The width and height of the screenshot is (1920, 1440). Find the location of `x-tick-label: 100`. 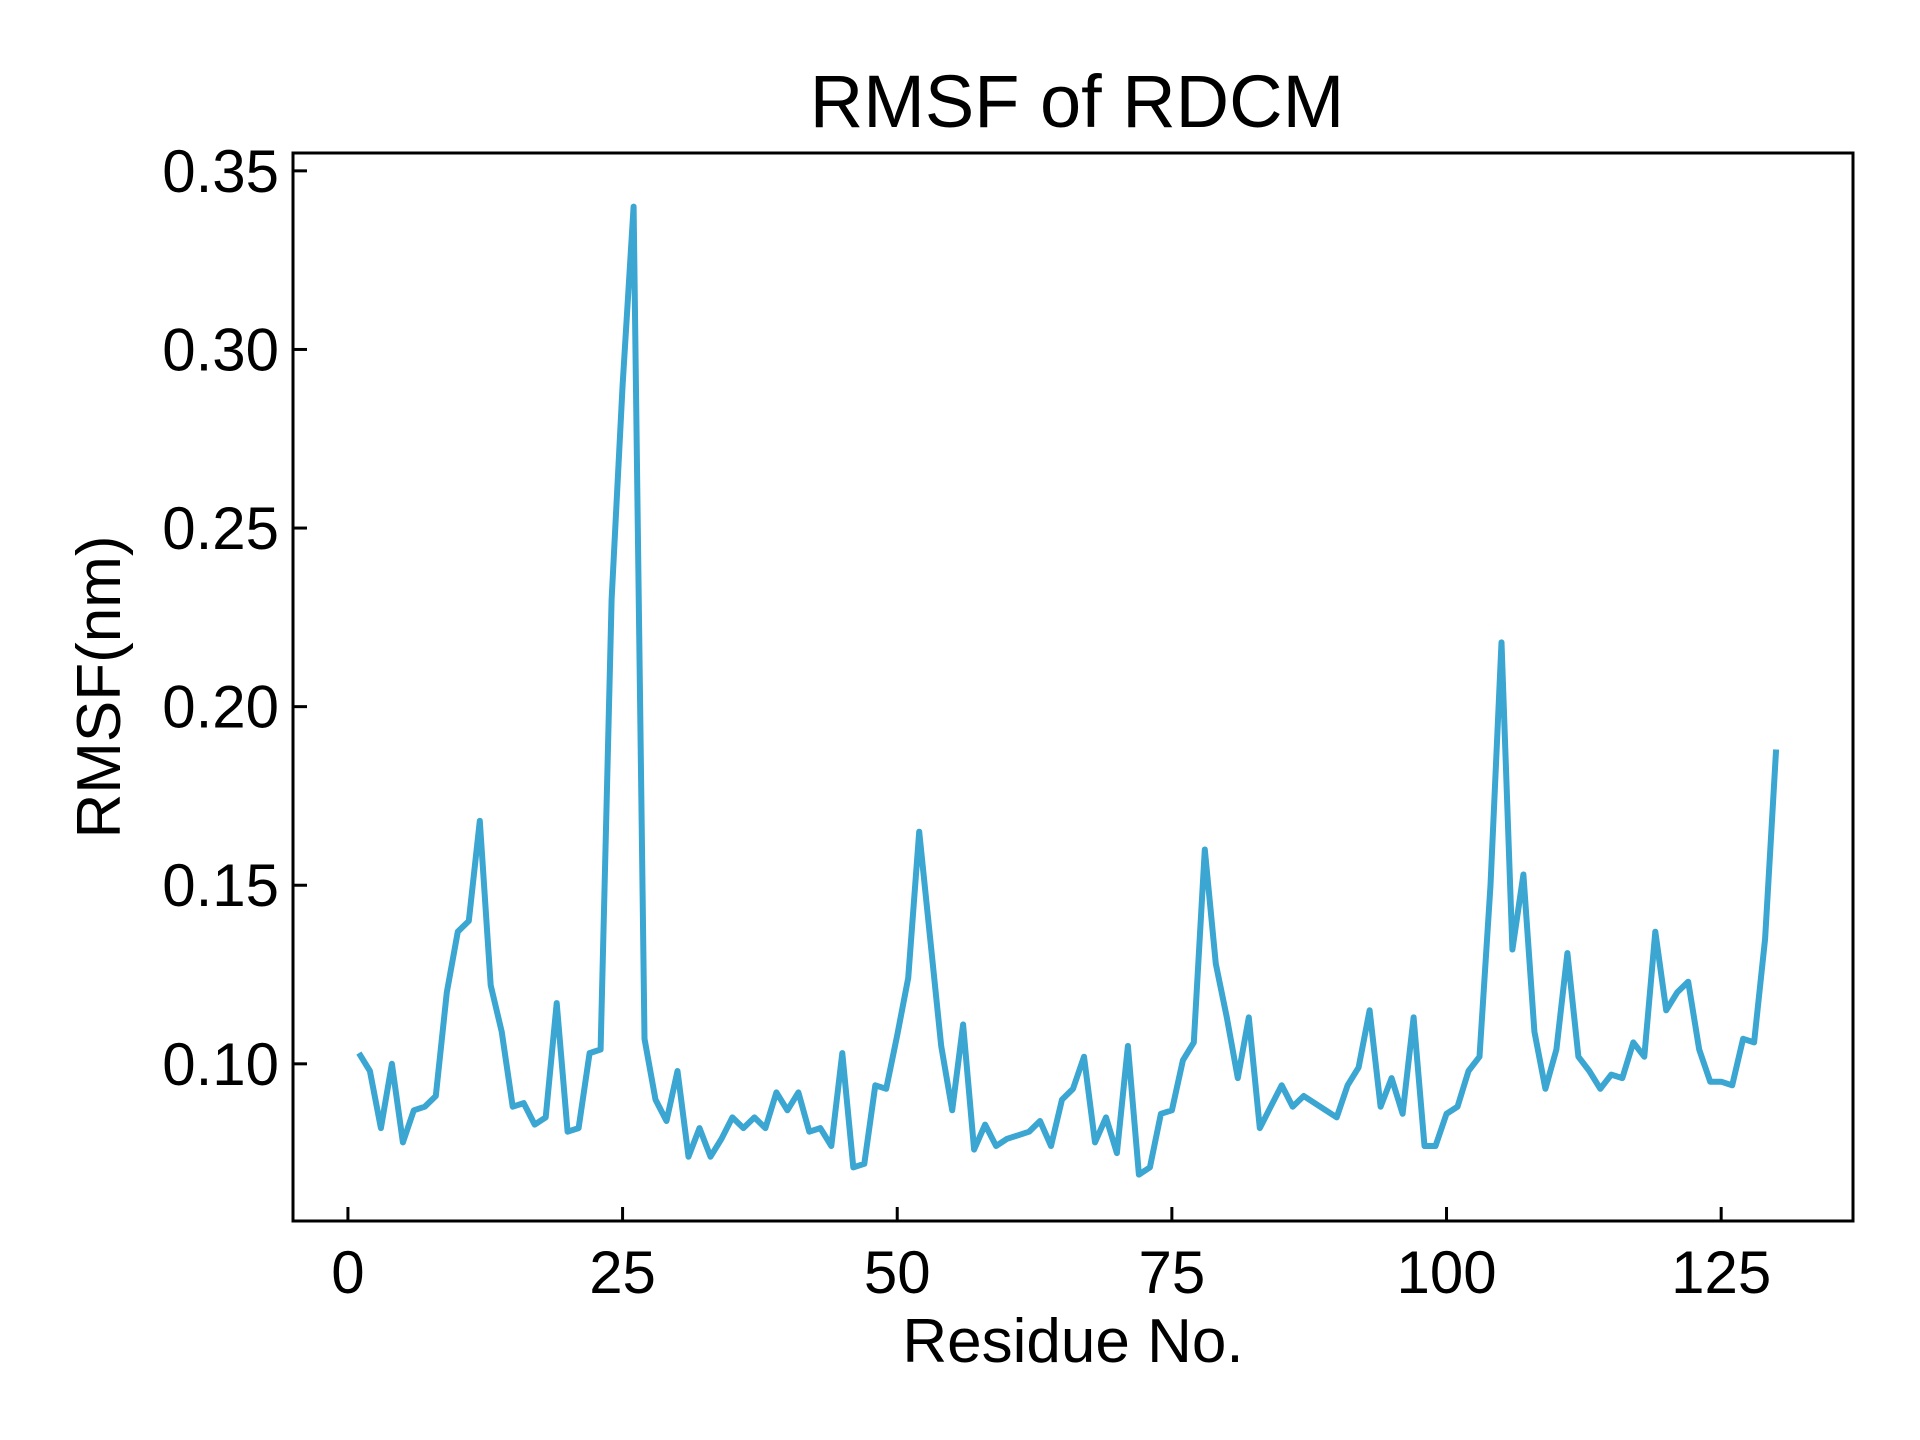

x-tick-label: 100 is located at coordinates (1446, 1272).